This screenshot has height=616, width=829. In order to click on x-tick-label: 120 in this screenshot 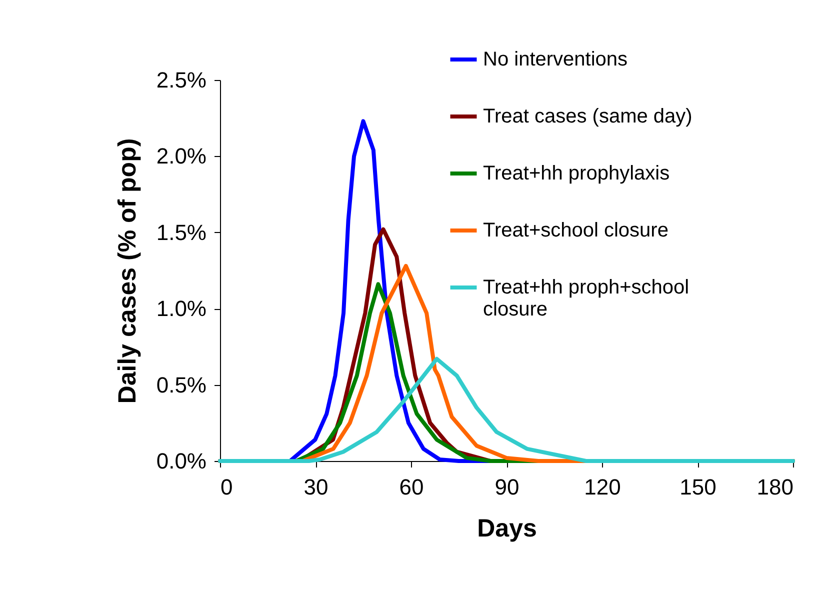, I will do `click(602, 487)`.